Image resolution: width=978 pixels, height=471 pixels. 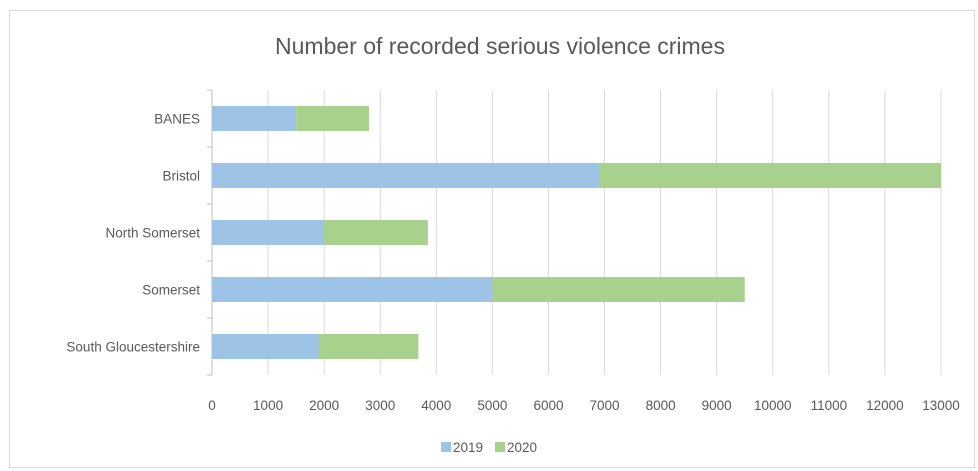 What do you see at coordinates (181, 176) in the screenshot?
I see `category-label: Bristol` at bounding box center [181, 176].